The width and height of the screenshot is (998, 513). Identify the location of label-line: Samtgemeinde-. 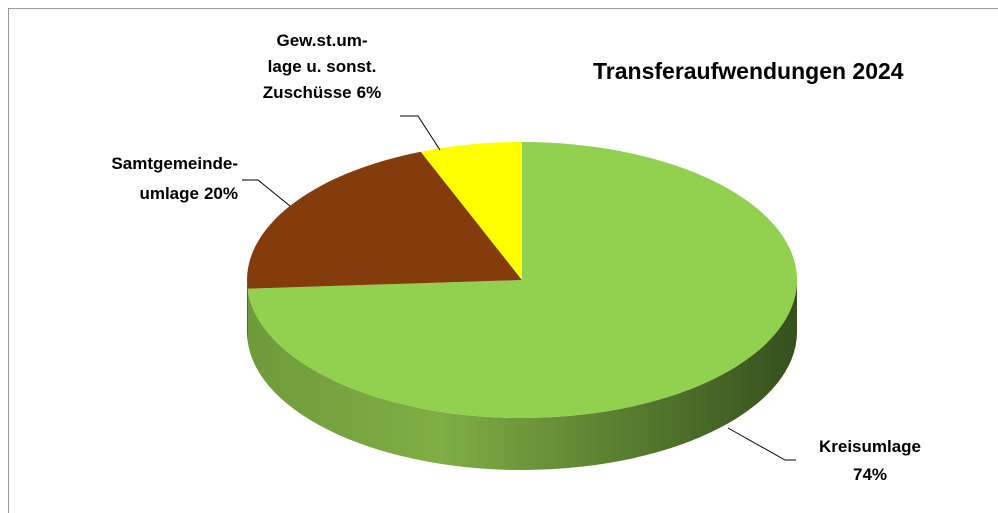
(174, 163).